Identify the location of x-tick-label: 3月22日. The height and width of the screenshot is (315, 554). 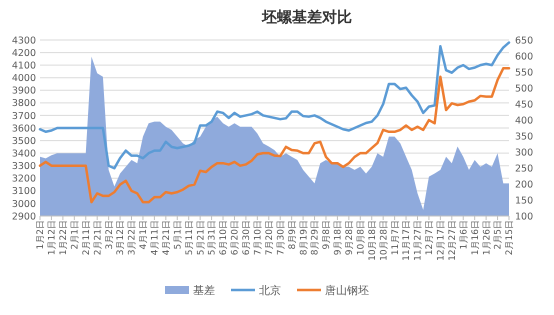
(133, 238).